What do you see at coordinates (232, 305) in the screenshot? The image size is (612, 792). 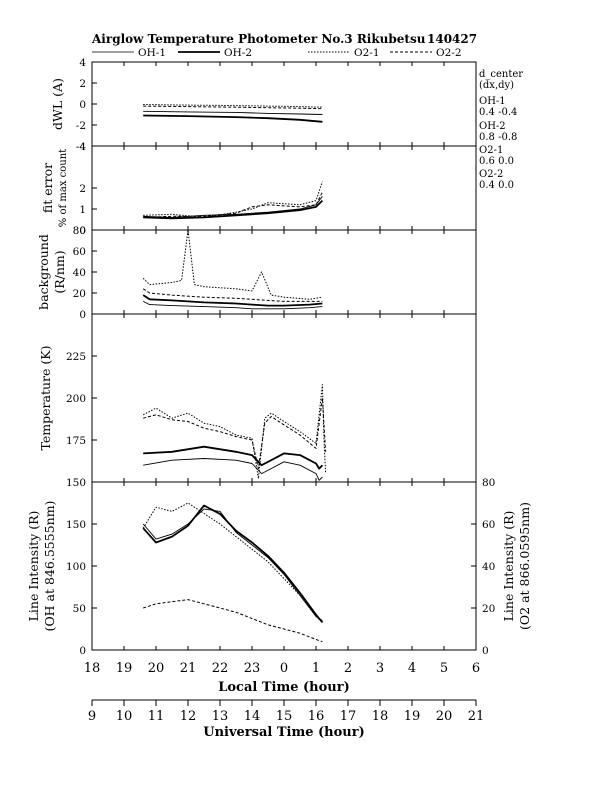 I see `series-line-bg-oh1` at bounding box center [232, 305].